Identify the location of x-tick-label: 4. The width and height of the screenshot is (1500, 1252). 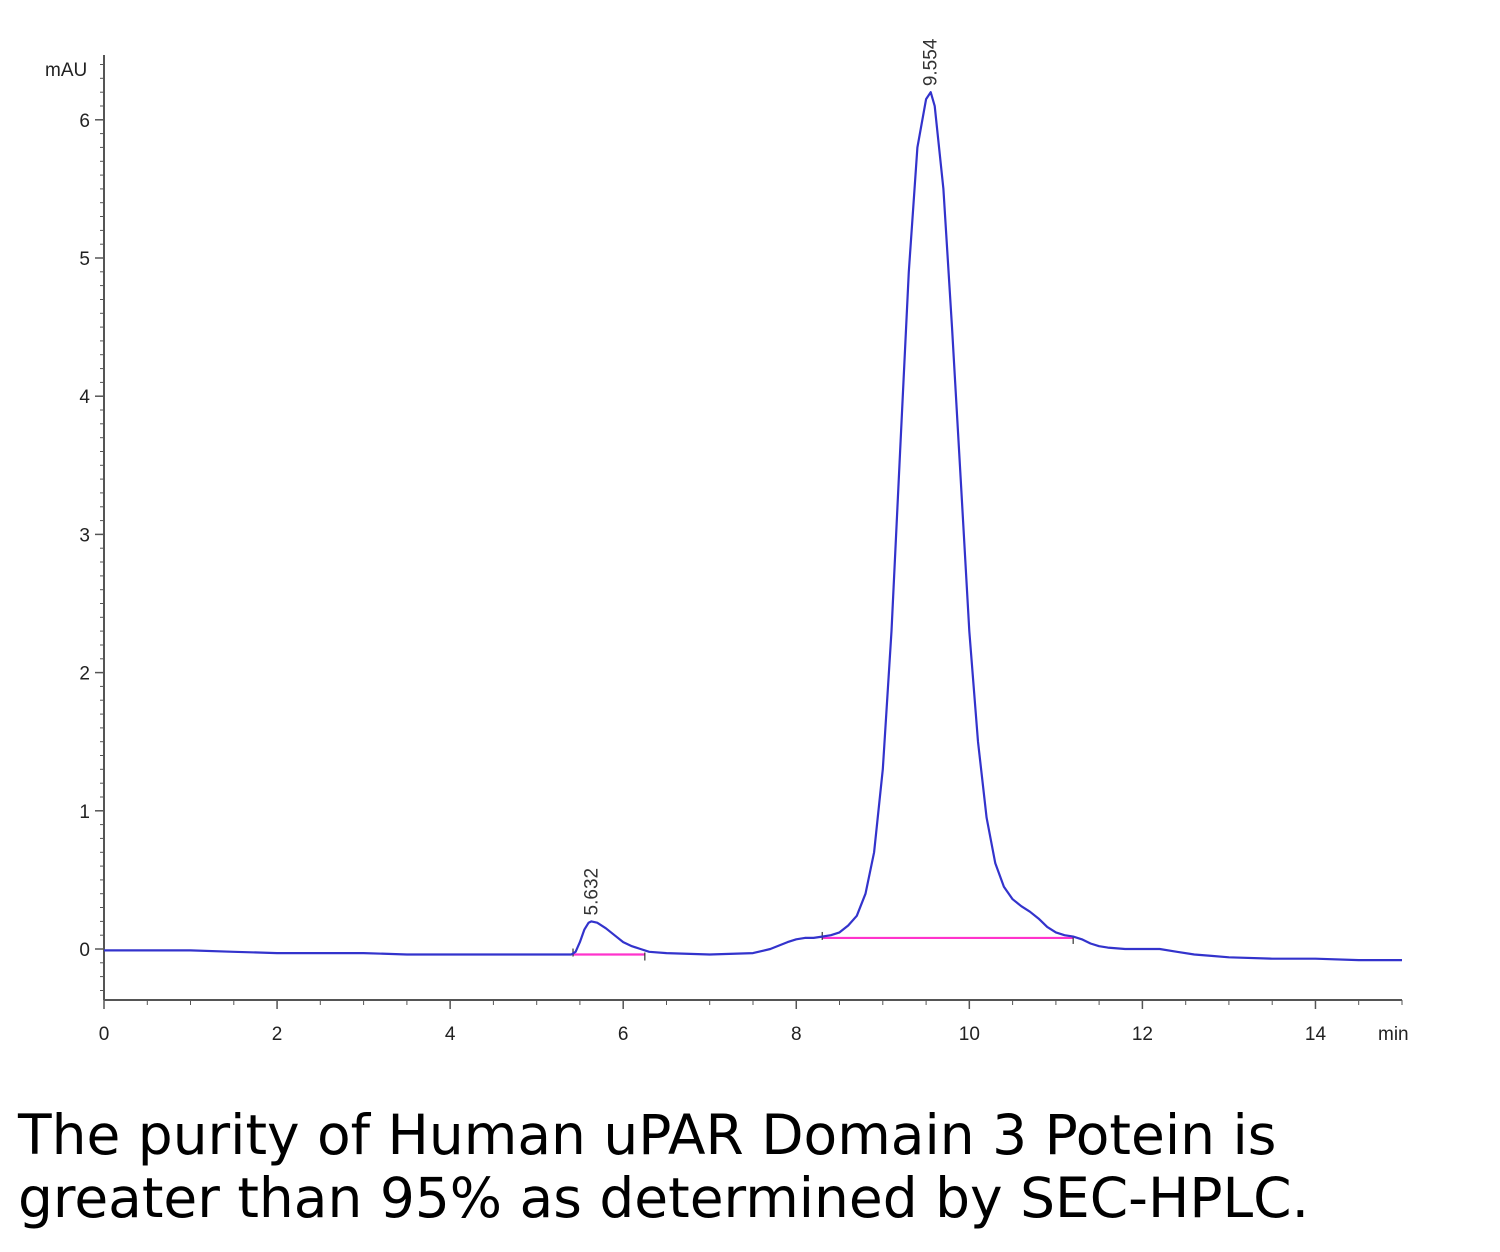
(450, 1034).